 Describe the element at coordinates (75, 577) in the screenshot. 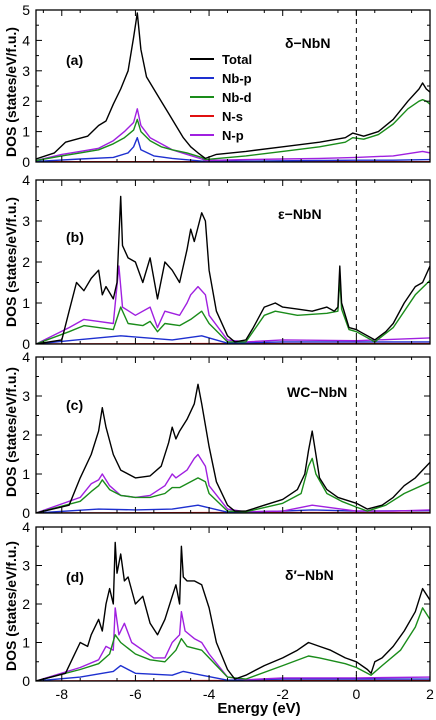

I see `panel-label: (d)` at that location.